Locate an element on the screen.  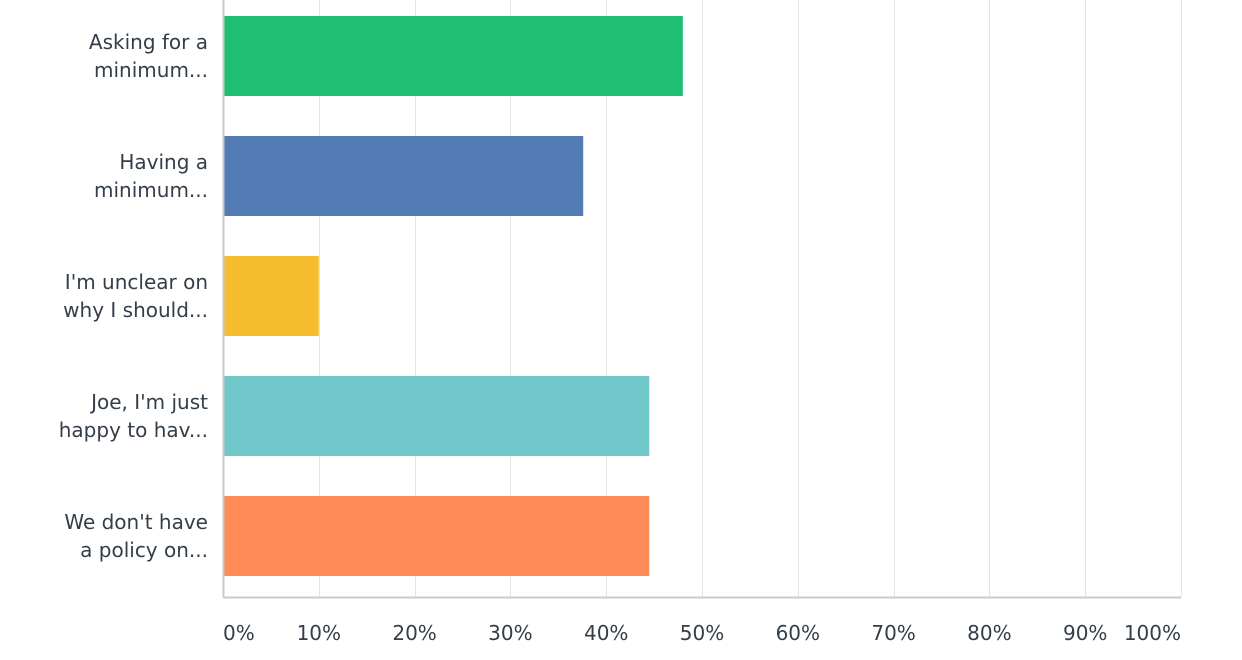
x-tick-label: 10% is located at coordinates (319, 633).